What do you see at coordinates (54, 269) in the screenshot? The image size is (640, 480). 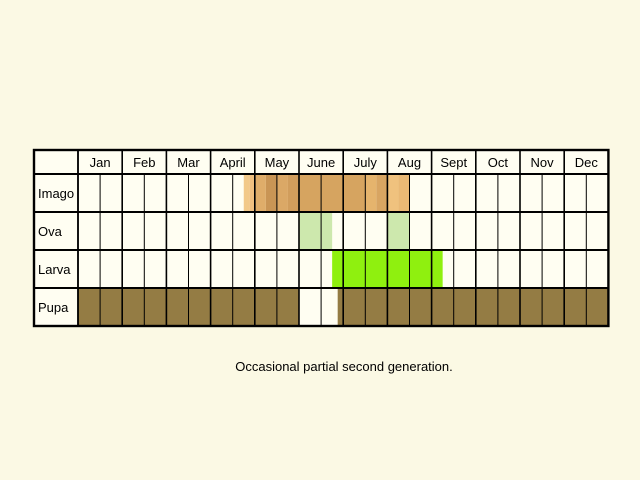 I see `row-label-larva: Larva` at bounding box center [54, 269].